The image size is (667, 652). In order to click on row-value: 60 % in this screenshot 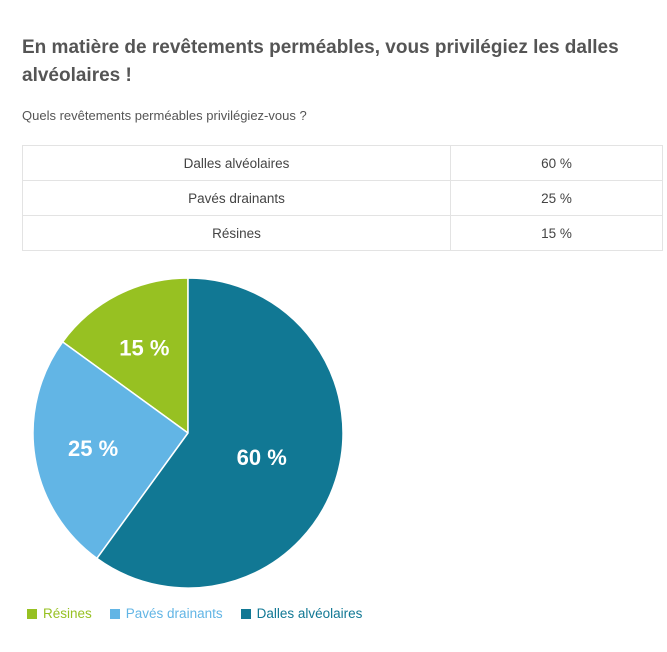, I will do `click(556, 163)`.